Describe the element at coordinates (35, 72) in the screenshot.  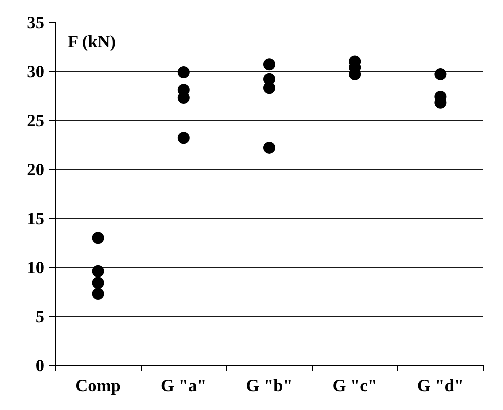
I see `y-tick-label: 30` at that location.